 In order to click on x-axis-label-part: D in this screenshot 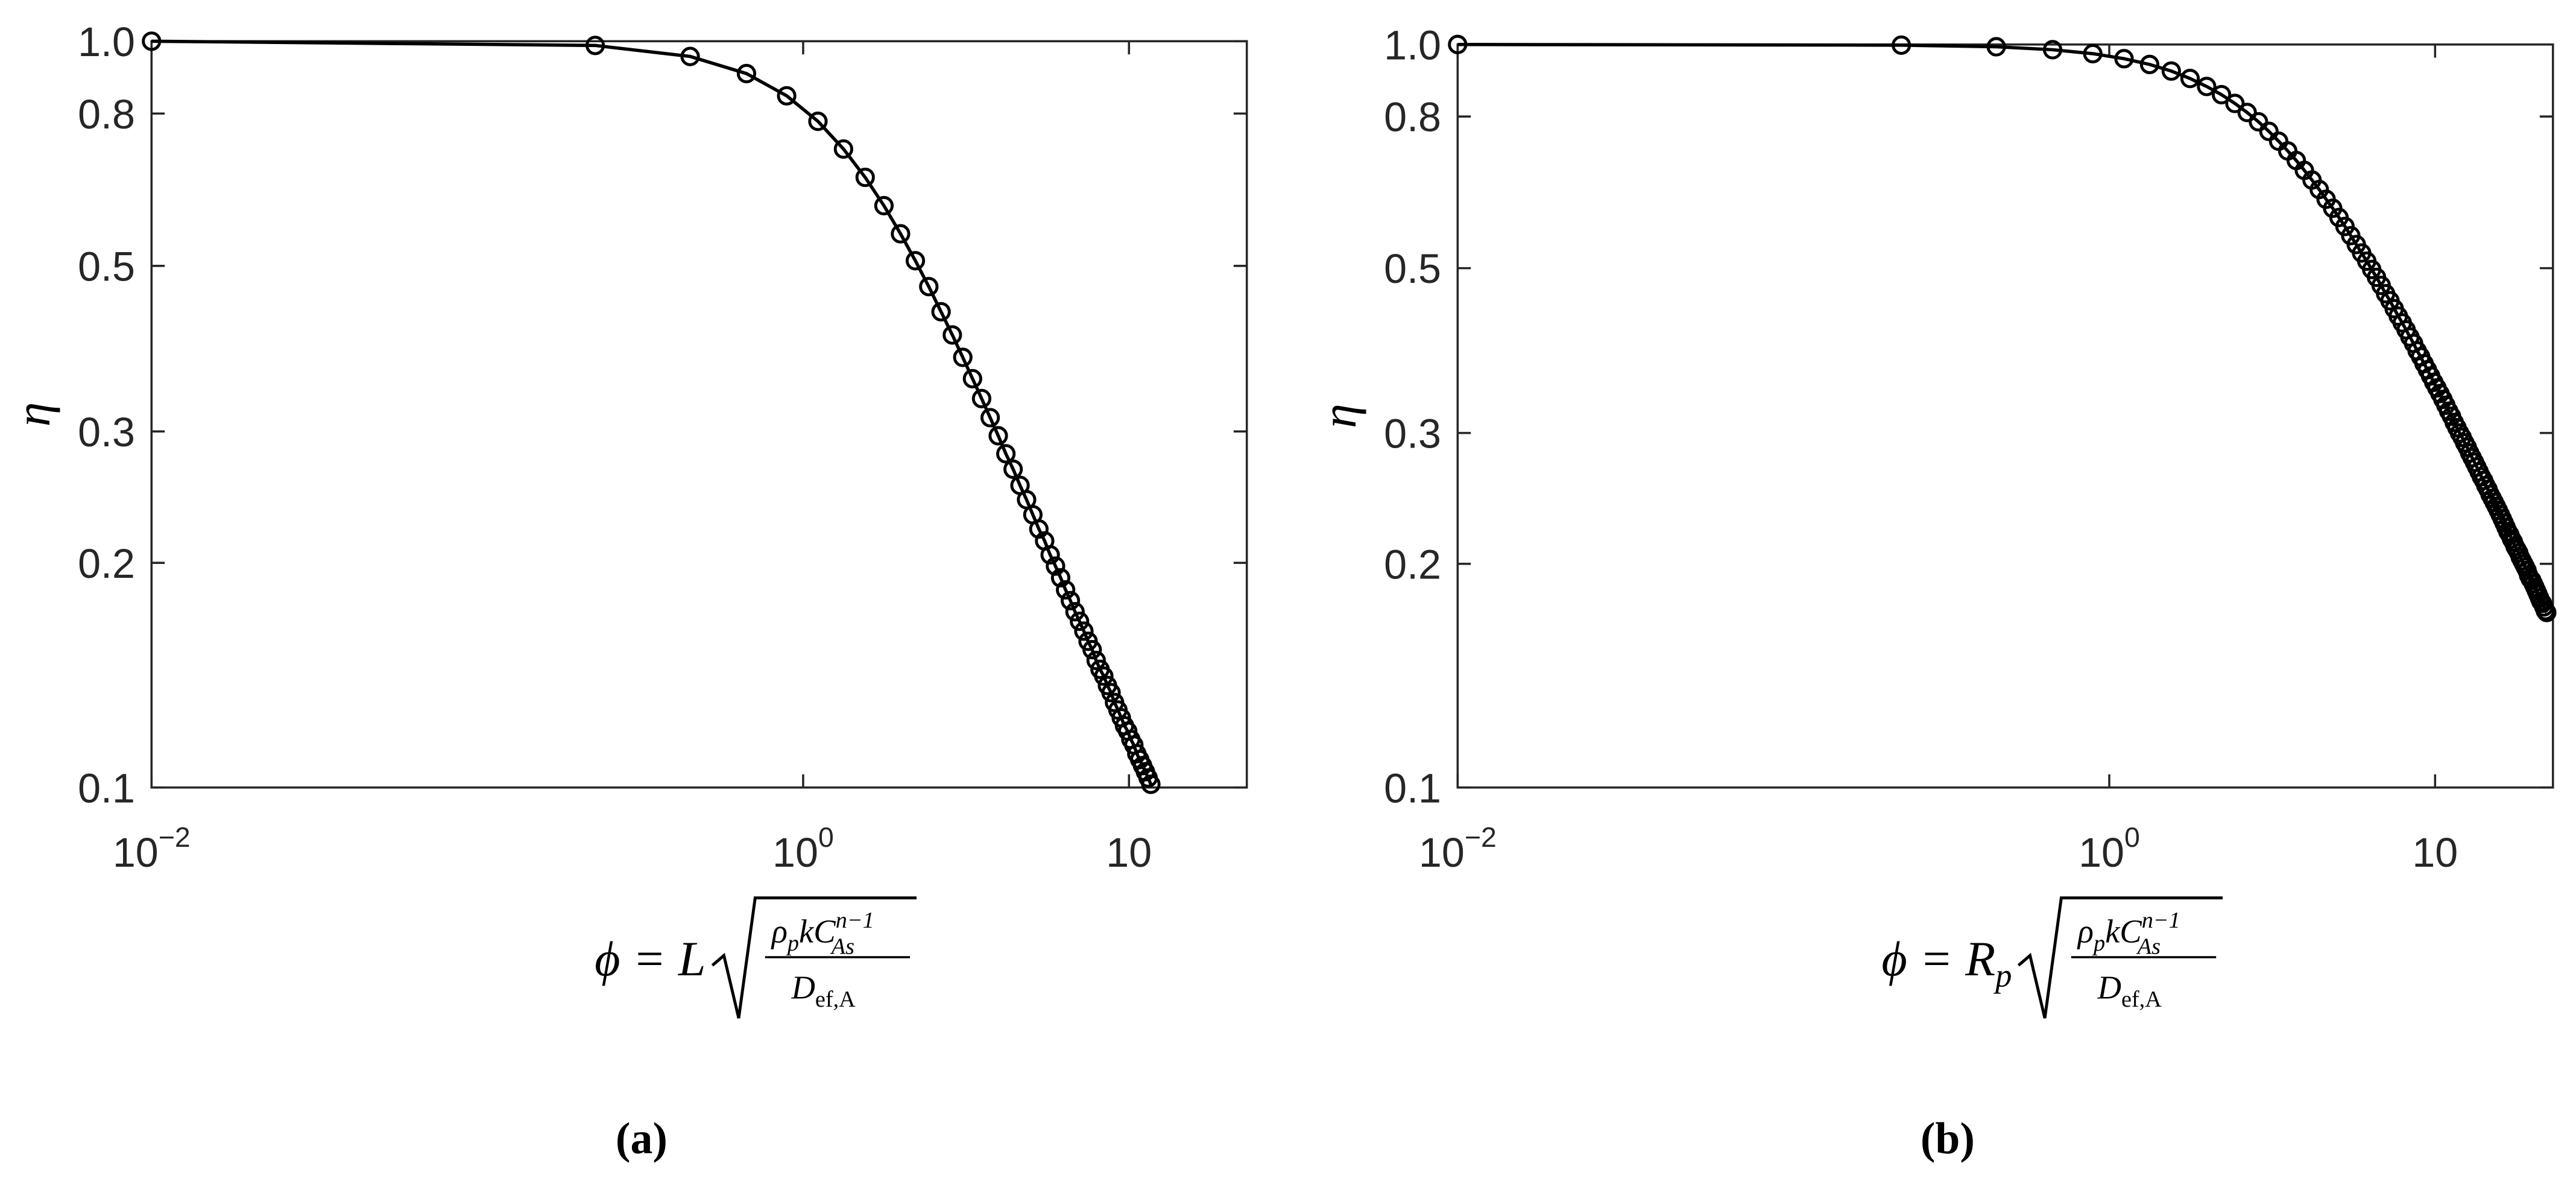, I will do `click(803, 987)`.